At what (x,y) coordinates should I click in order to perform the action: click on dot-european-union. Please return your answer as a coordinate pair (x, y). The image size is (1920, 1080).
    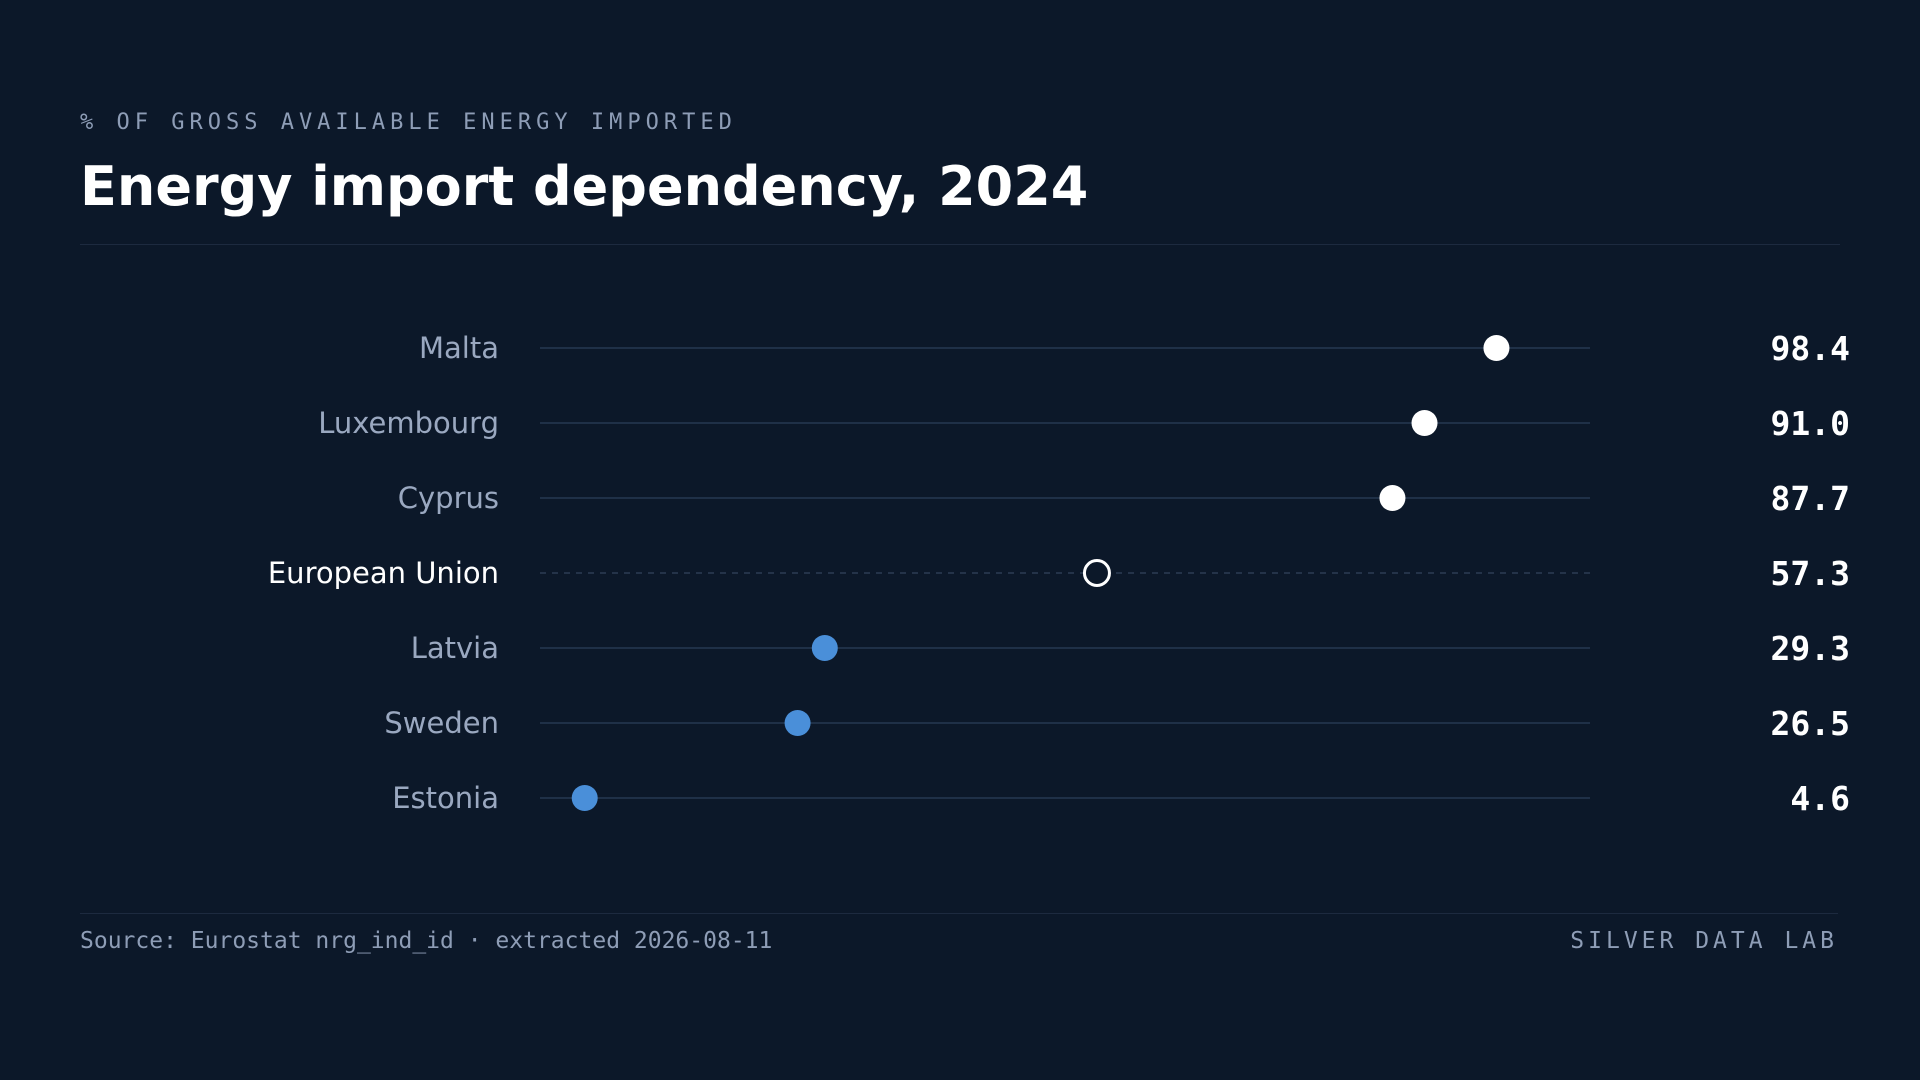
    Looking at the image, I should click on (1096, 573).